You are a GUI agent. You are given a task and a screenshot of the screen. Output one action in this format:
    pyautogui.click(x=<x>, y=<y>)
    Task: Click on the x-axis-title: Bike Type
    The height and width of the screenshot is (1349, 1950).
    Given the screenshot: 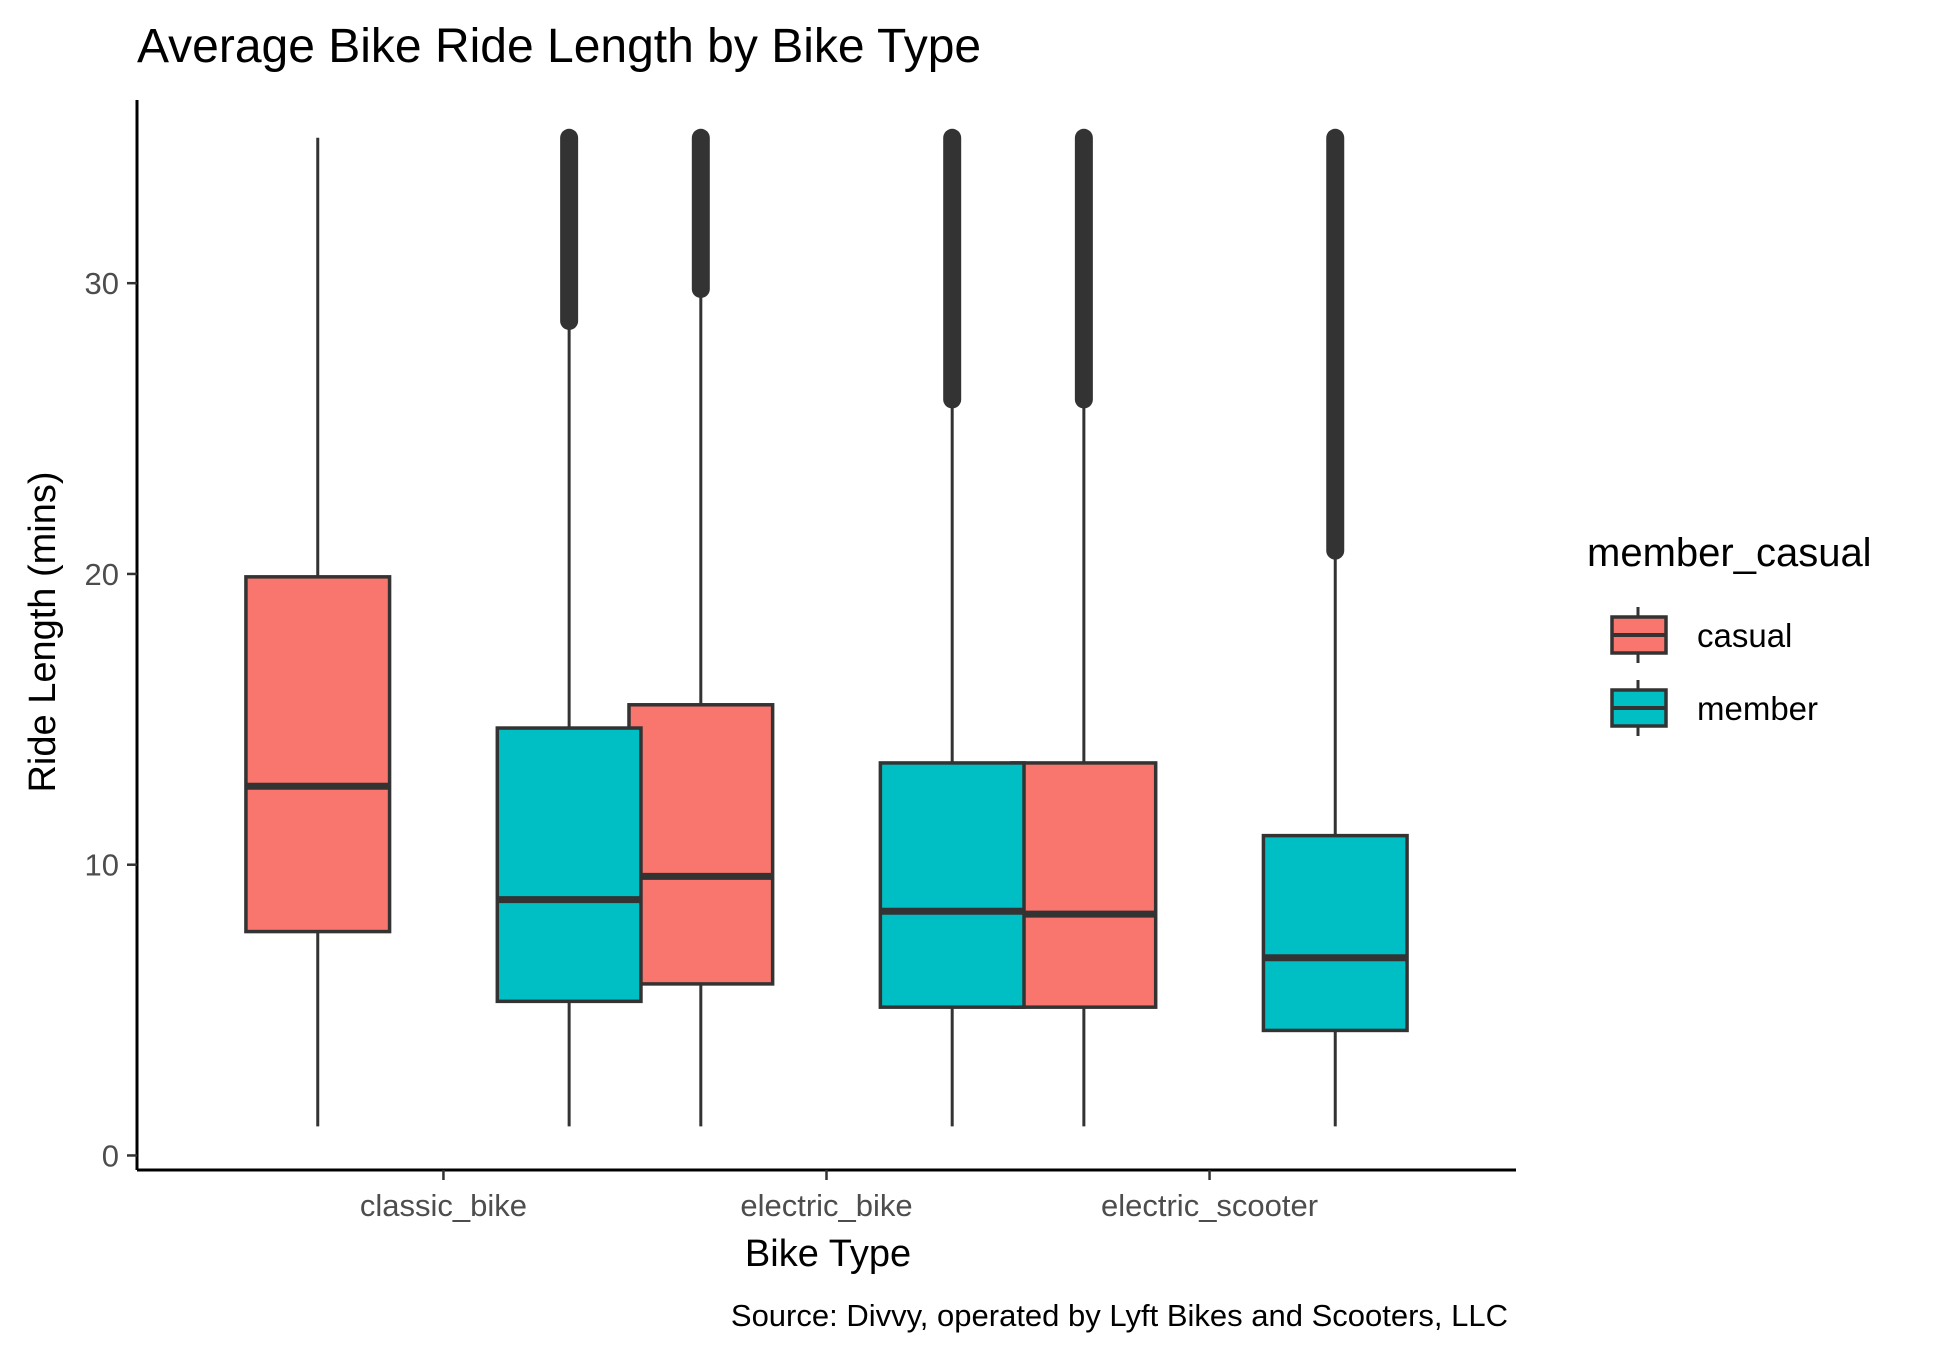 What is the action you would take?
    pyautogui.click(x=828, y=1254)
    